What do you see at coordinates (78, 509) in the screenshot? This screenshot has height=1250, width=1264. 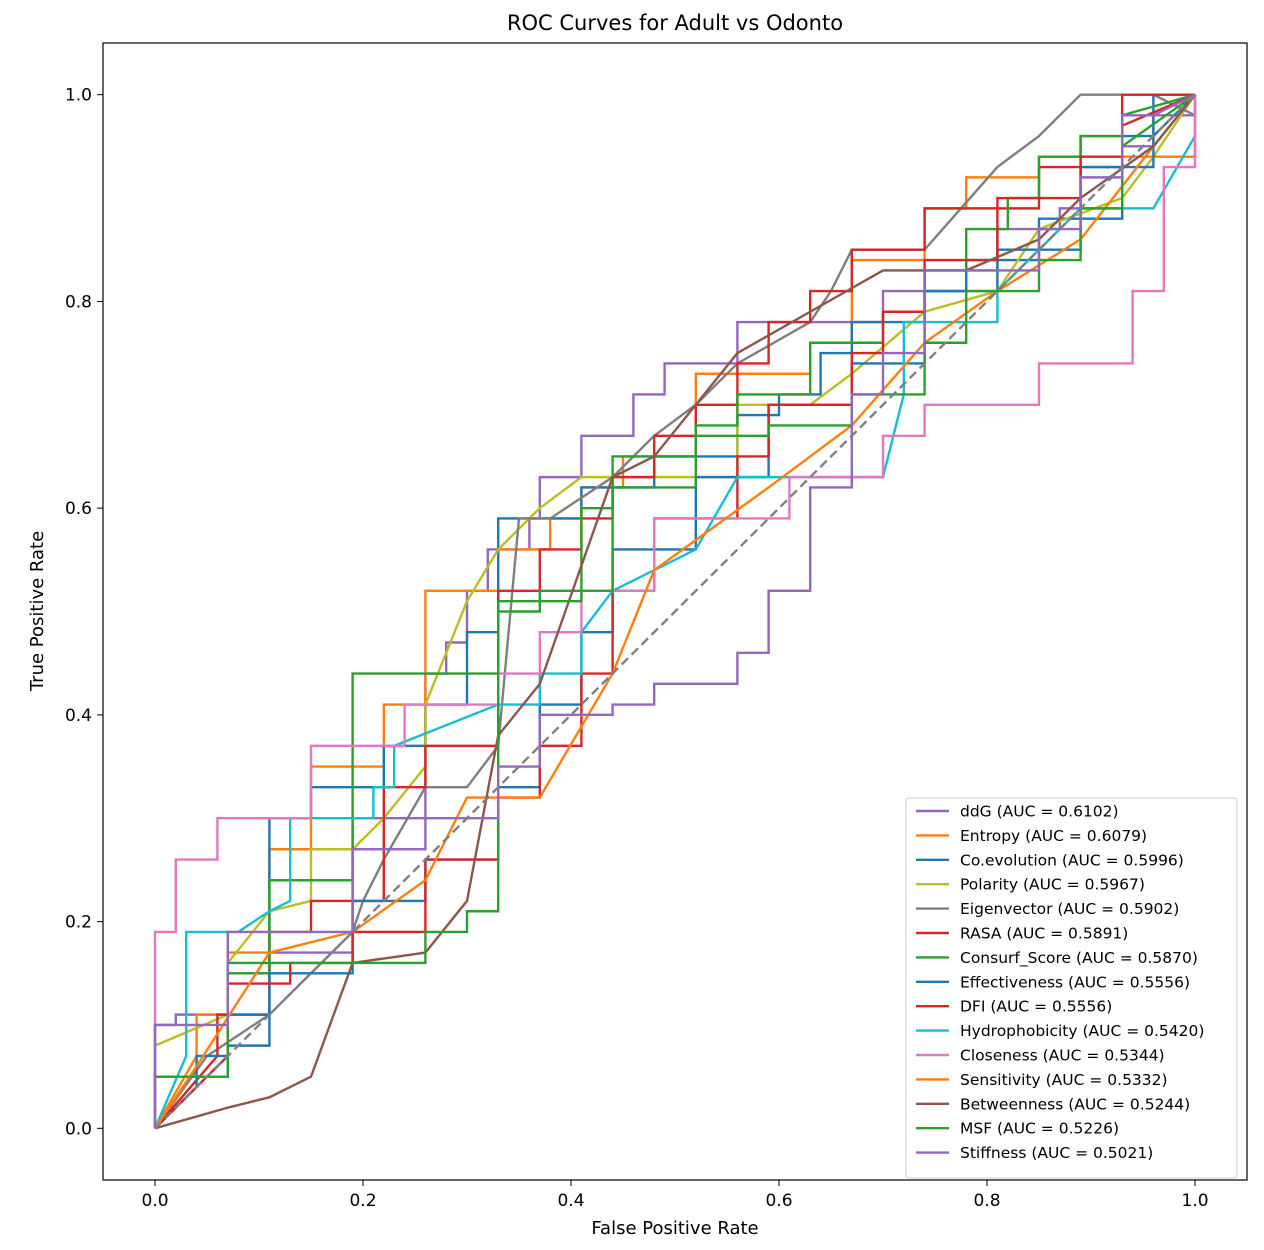 I see `y-tick-label: 0.6` at bounding box center [78, 509].